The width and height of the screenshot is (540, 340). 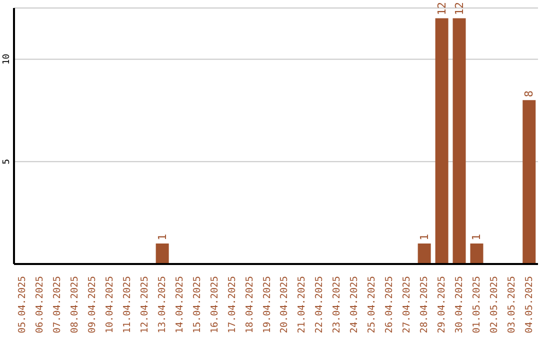 What do you see at coordinates (214, 305) in the screenshot?
I see `x-tick-label: 16.04.2025` at bounding box center [214, 305].